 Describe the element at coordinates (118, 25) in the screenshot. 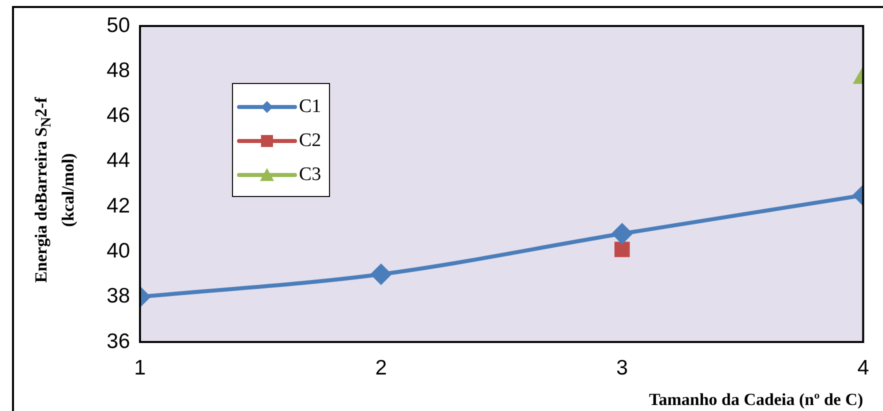

I see `y-tick-label: 50` at that location.